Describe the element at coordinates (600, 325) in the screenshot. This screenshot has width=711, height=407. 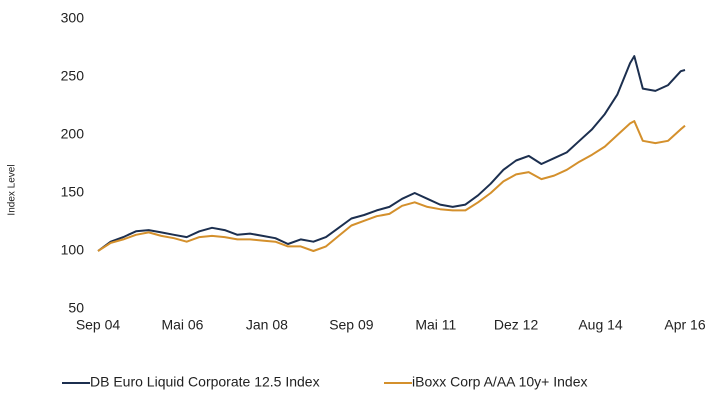
I see `x-tick-label: Aug 14` at that location.